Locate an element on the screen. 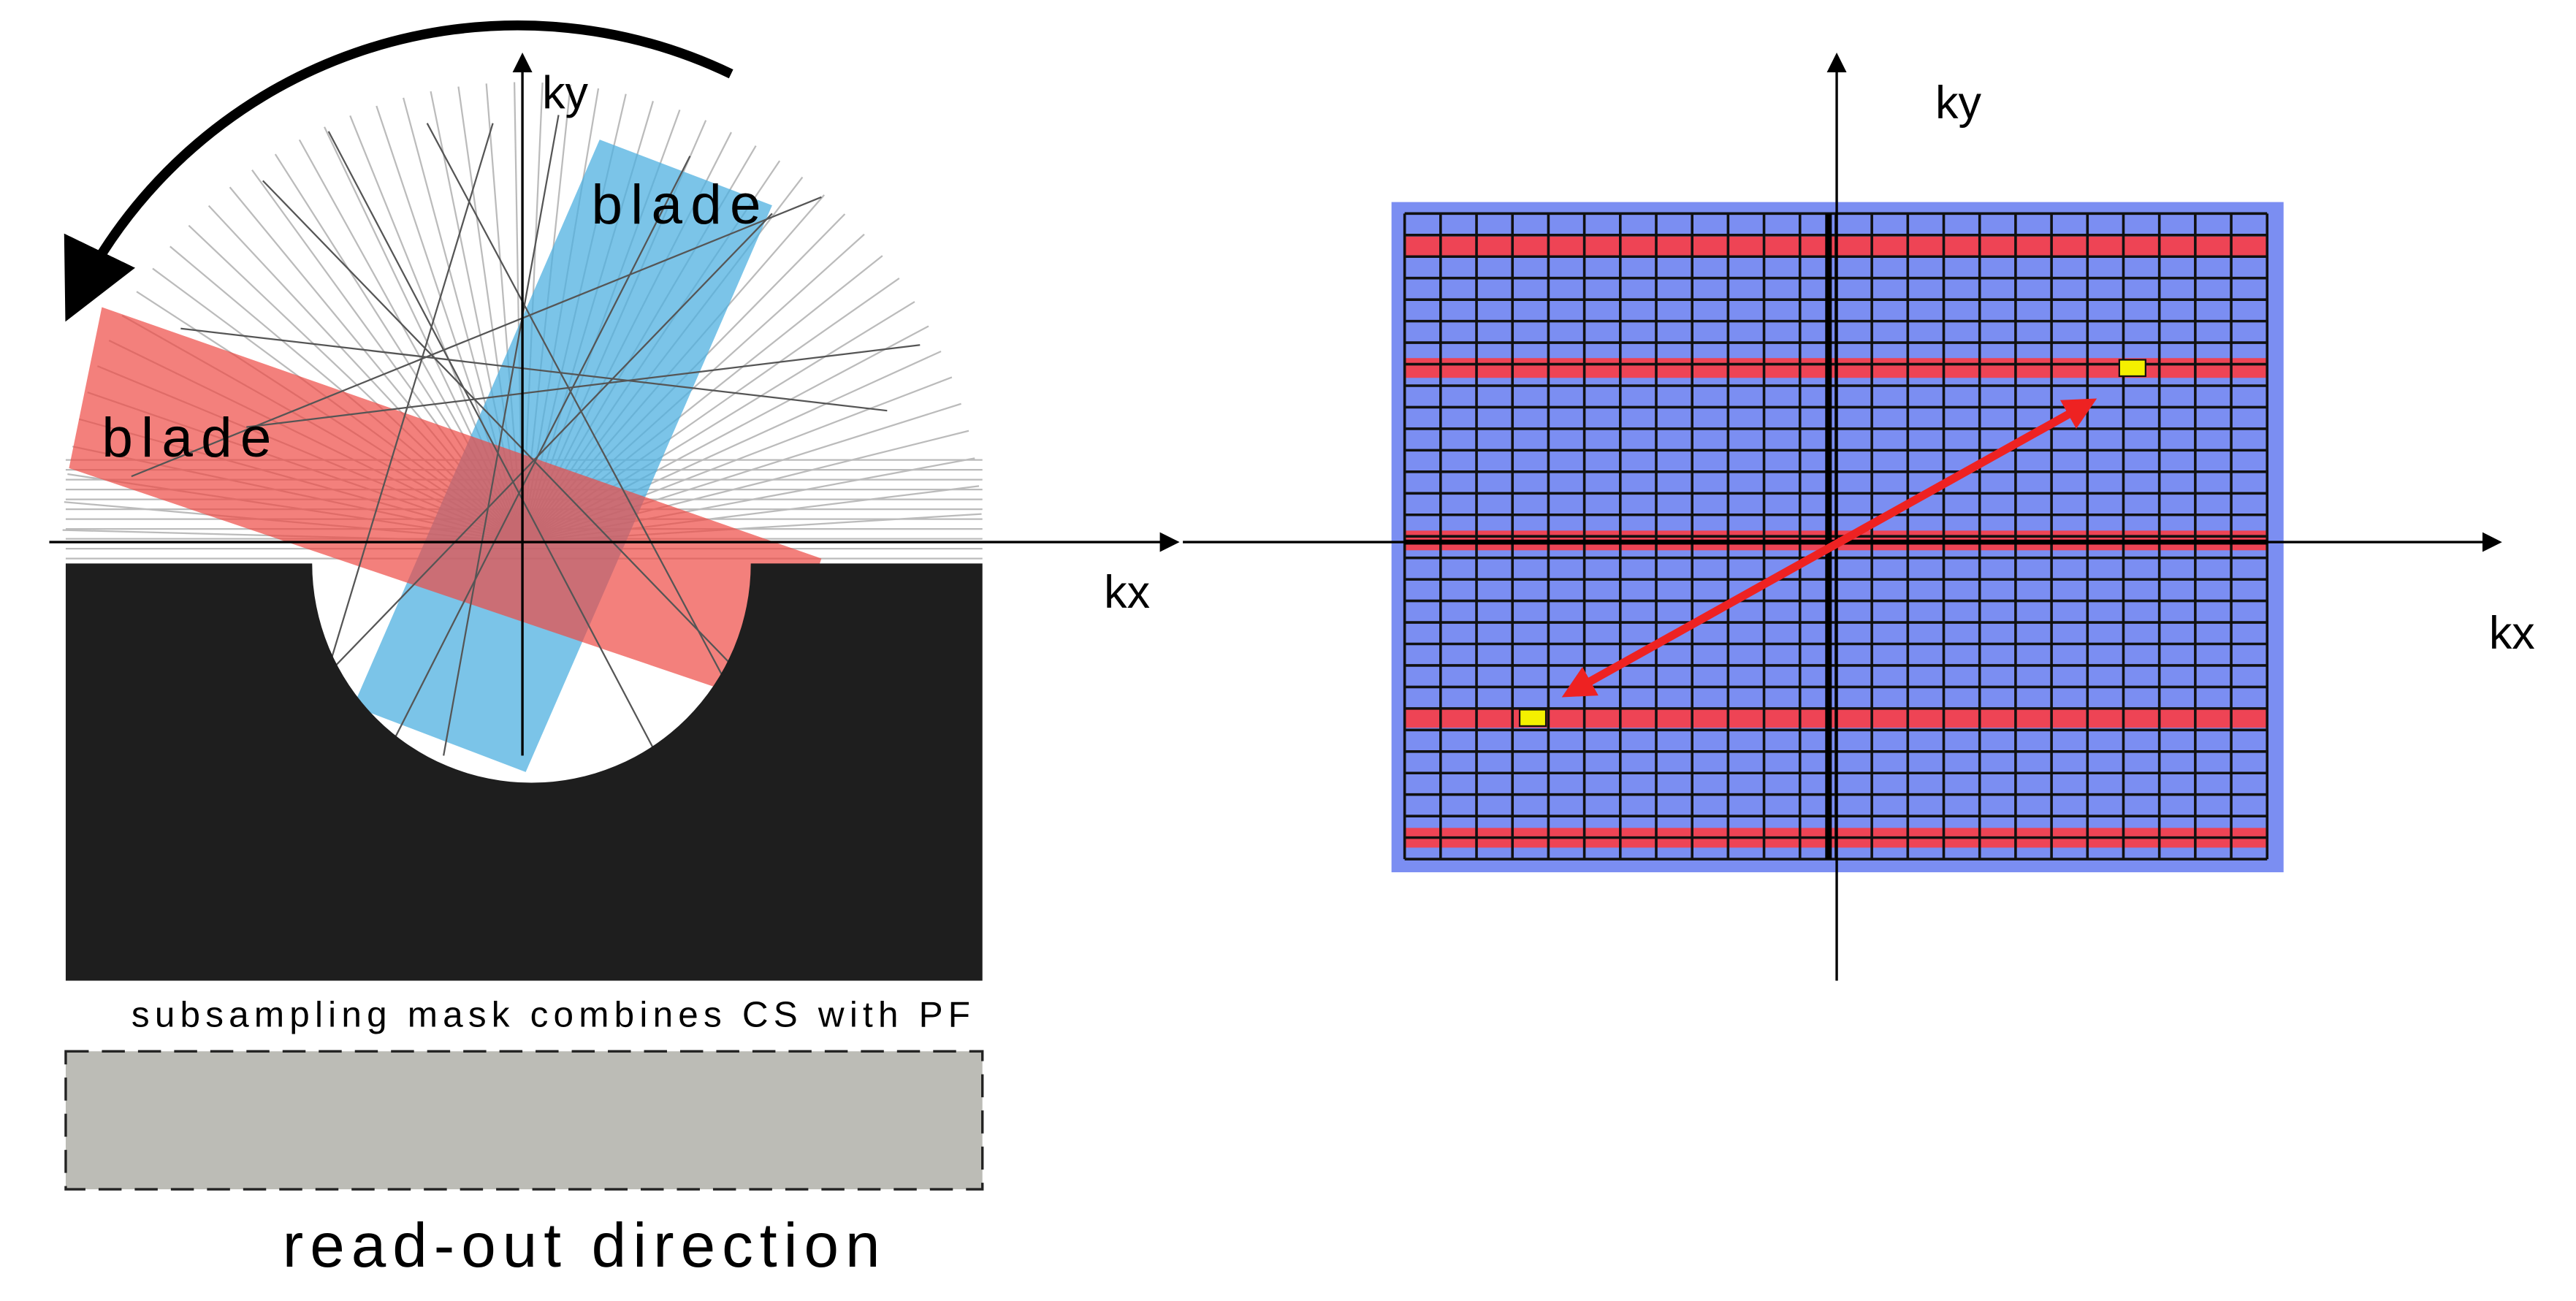  mask is located at coordinates (524, 772).